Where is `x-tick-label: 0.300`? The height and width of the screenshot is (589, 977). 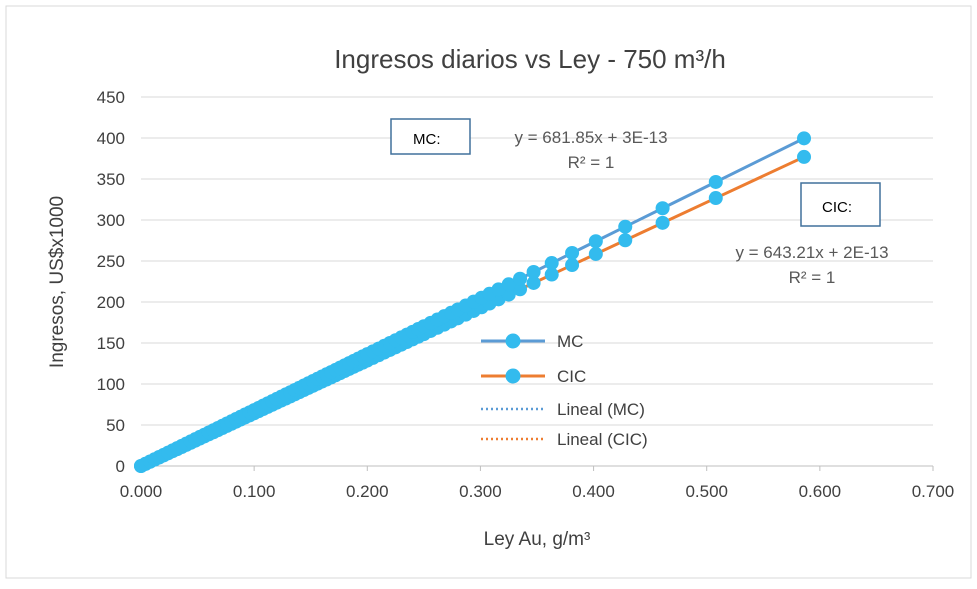
x-tick-label: 0.300 is located at coordinates (480, 491).